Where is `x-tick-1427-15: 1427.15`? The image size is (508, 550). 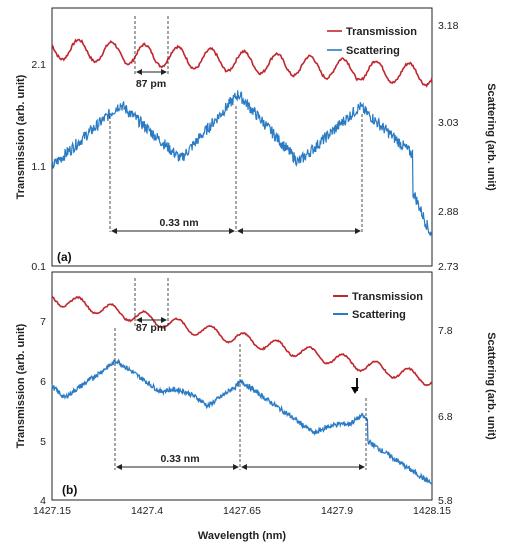
x-tick-1427-15: 1427.15 is located at coordinates (52, 511).